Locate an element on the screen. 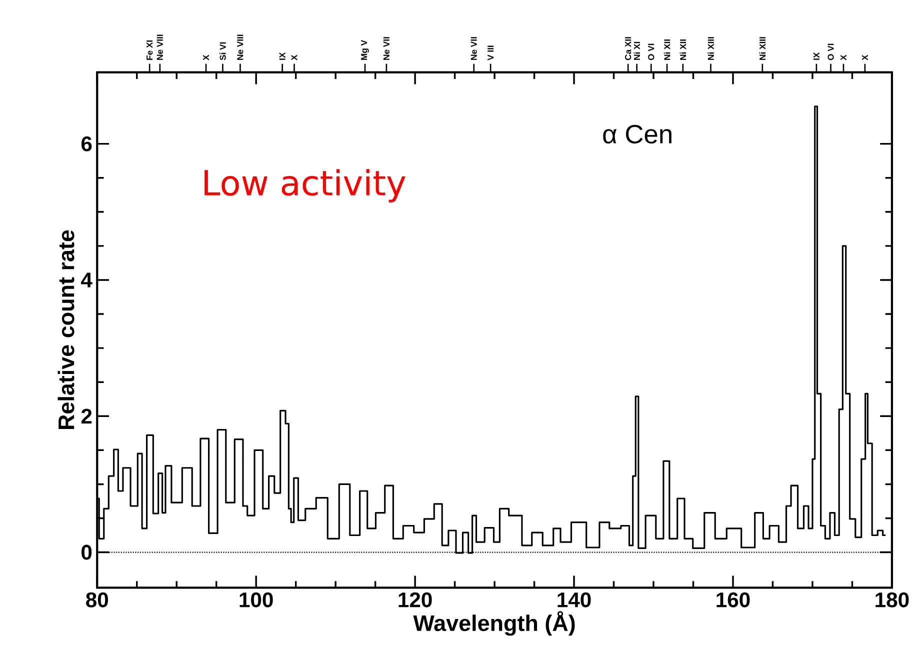  y-tick-label: 6 is located at coordinates (86, 144).